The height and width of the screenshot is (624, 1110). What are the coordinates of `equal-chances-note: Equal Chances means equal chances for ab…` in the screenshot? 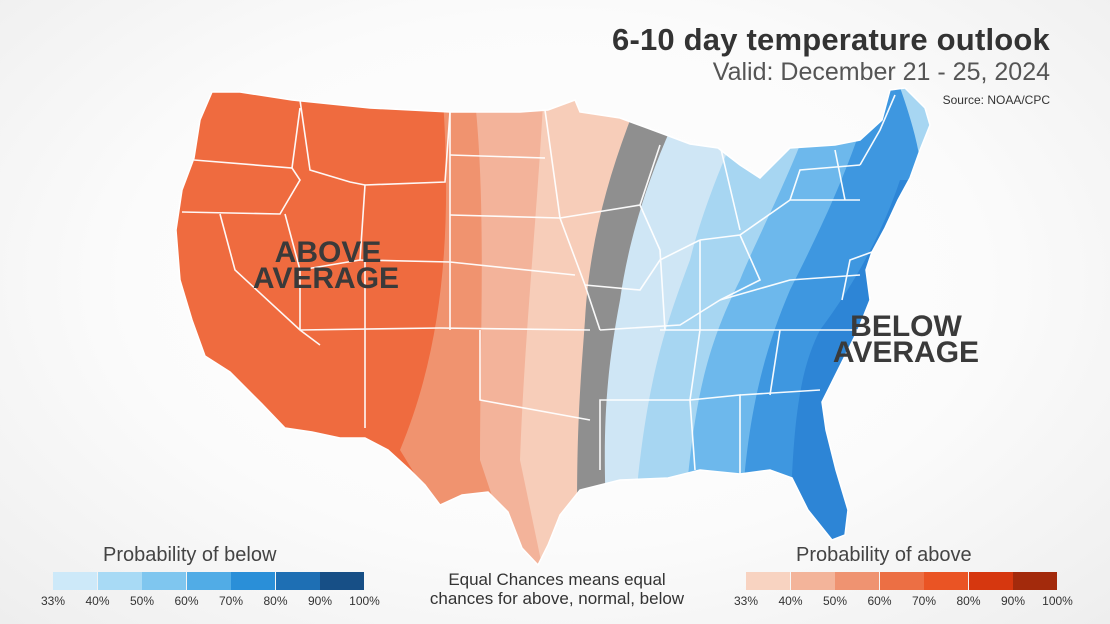 It's located at (557, 589).